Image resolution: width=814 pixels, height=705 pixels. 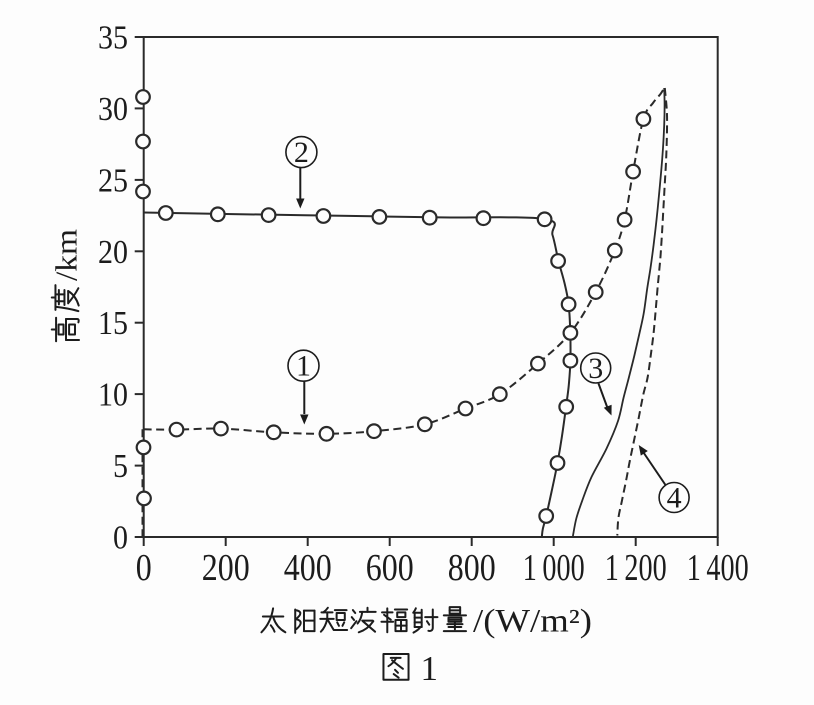 I want to click on svg-text: 4, so click(x=674, y=498).